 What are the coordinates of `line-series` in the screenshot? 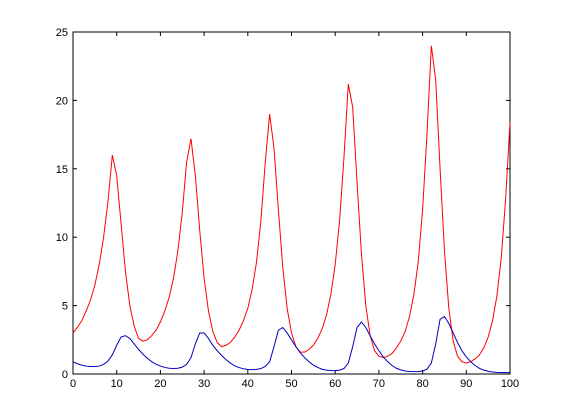 It's located at (291, 344).